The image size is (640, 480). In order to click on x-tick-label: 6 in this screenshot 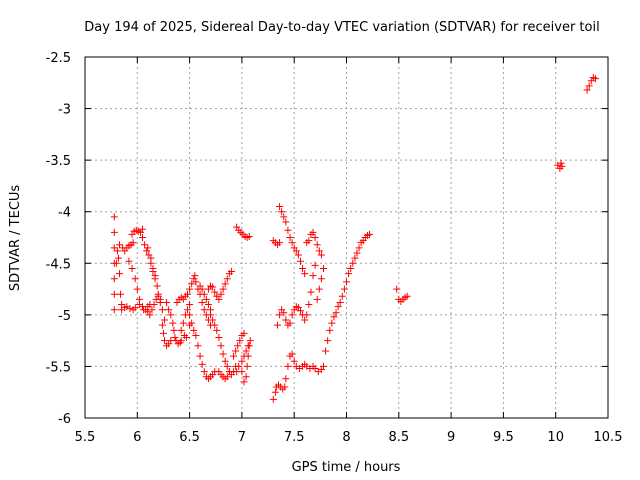, I will do `click(137, 437)`.